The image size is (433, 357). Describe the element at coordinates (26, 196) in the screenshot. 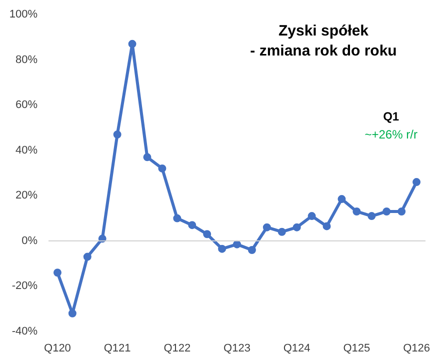

I see `y-tick-label: 20%` at that location.